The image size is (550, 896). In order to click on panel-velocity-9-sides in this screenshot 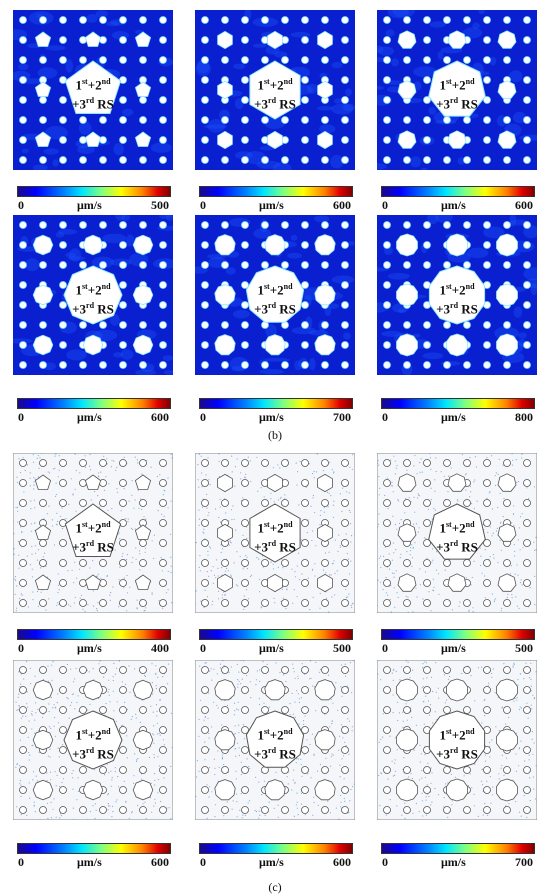, I will do `click(275, 295)`.